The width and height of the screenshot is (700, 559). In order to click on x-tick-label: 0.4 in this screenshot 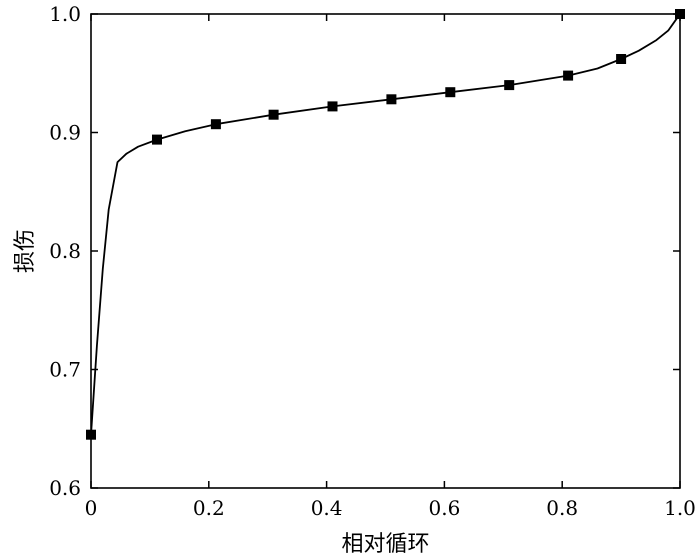, I will do `click(327, 508)`.